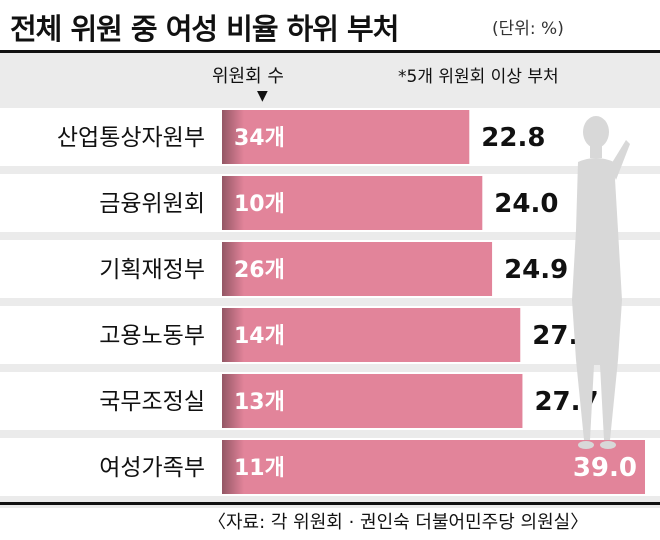 This screenshot has height=540, width=660. I want to click on top-rule, so click(330, 51).